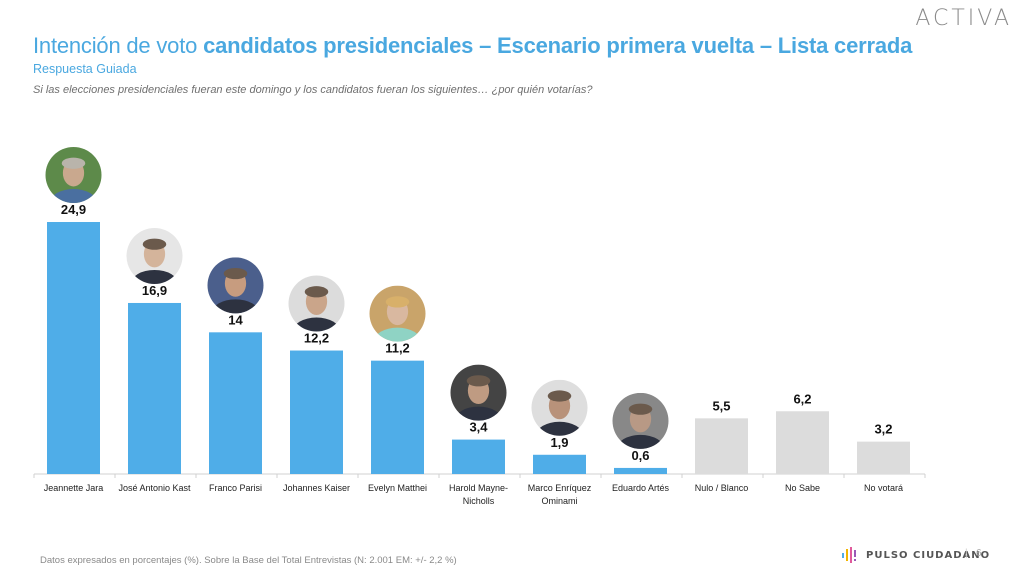 The width and height of the screenshot is (1024, 576). What do you see at coordinates (559, 442) in the screenshot?
I see `data-label: 1,9` at bounding box center [559, 442].